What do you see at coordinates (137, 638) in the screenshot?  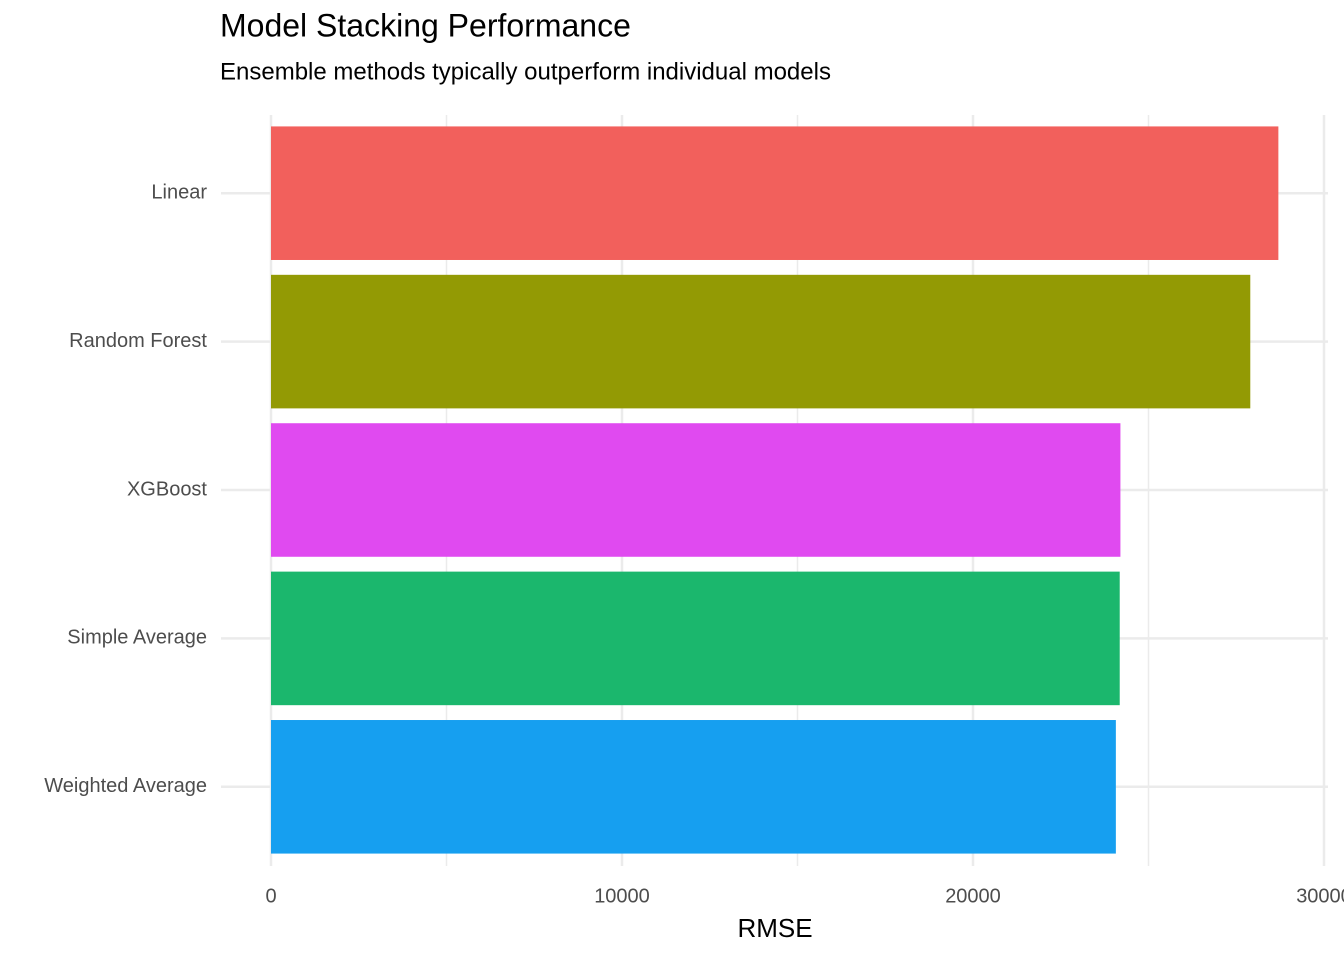 I see `y-tick-label: Simple Average` at bounding box center [137, 638].